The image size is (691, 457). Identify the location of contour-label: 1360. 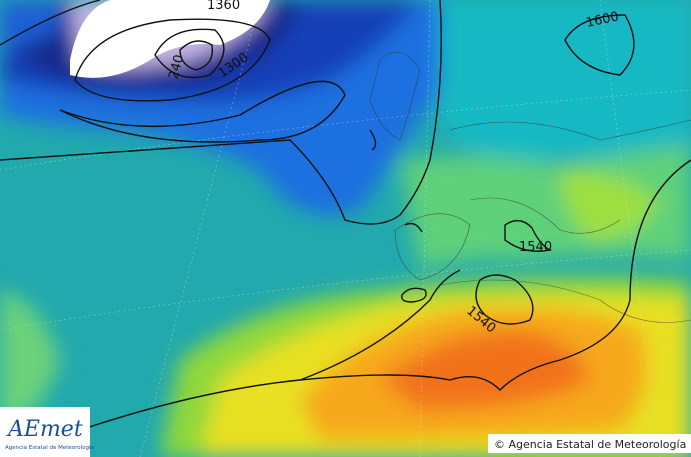
(223, 6).